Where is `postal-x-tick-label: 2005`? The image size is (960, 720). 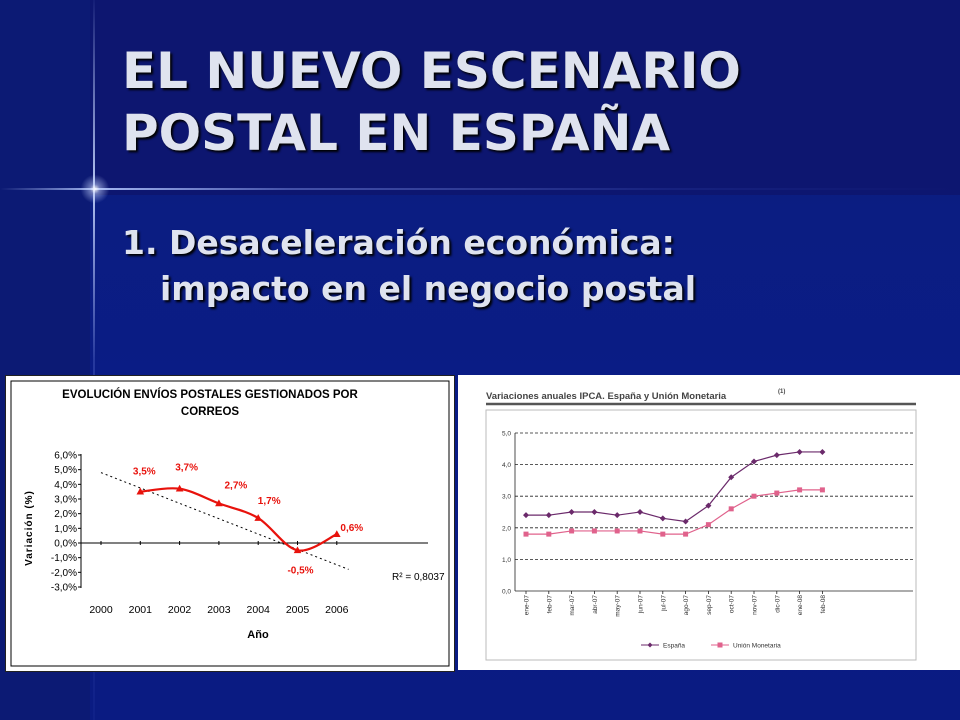 postal-x-tick-label: 2005 is located at coordinates (298, 610).